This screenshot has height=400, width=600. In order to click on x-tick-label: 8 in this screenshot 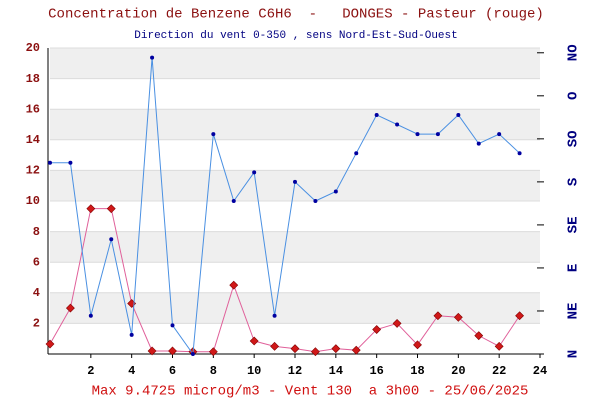, I will do `click(213, 371)`.